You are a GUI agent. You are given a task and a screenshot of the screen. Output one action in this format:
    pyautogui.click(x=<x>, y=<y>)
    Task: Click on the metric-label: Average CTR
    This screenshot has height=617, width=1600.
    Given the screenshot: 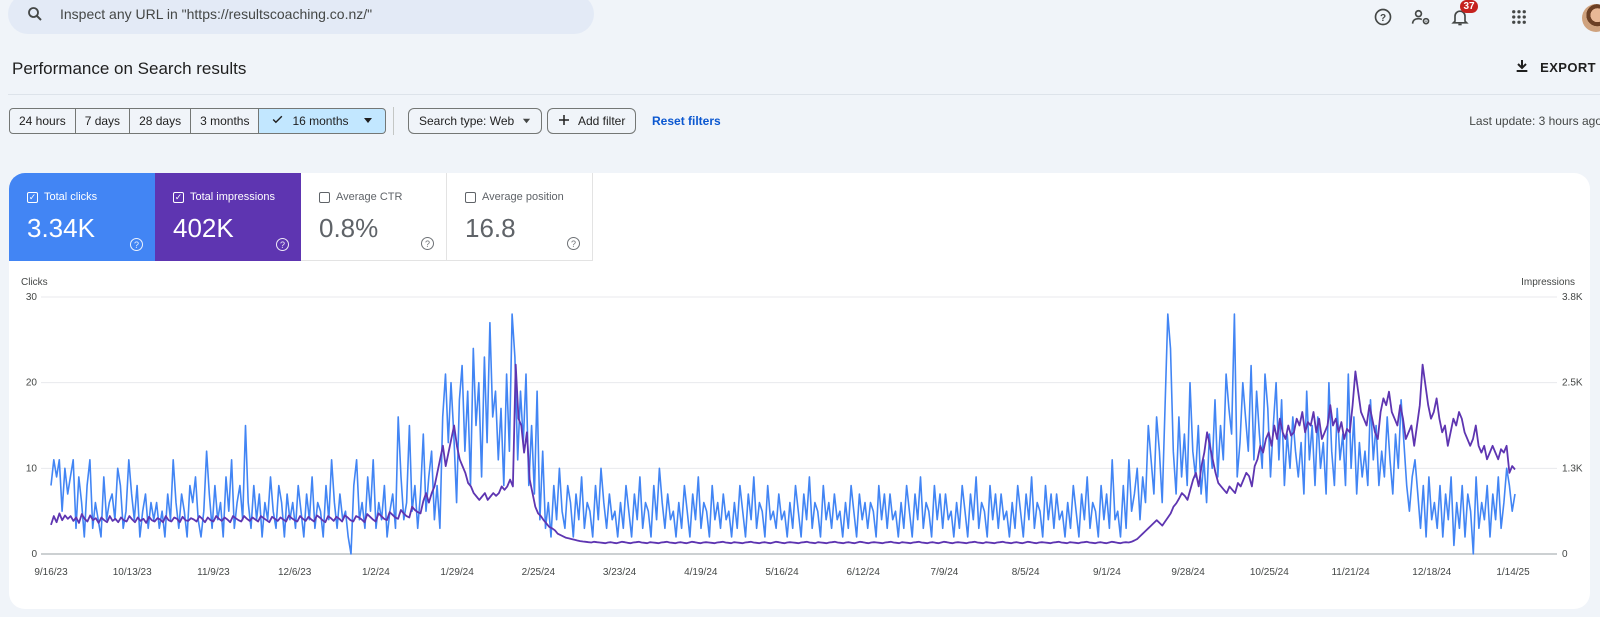 What is the action you would take?
    pyautogui.click(x=369, y=197)
    